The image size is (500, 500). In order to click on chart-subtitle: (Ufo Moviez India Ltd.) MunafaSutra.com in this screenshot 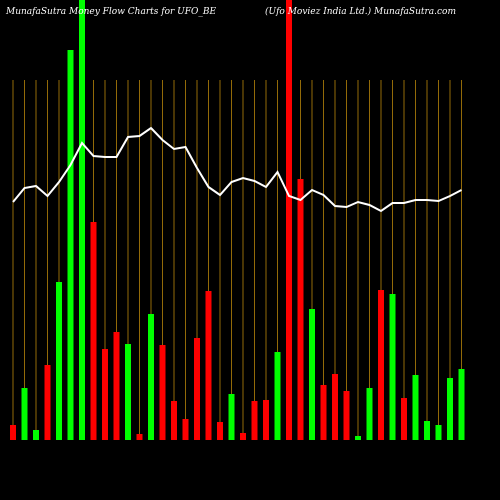, I will do `click(360, 11)`.